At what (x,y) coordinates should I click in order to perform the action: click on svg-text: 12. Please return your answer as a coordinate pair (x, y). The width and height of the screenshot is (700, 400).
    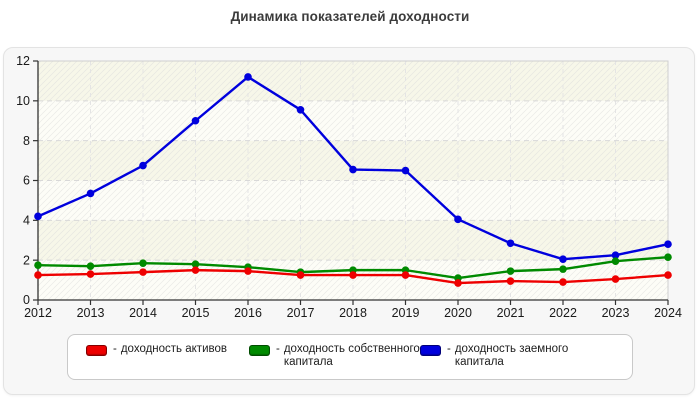
    Looking at the image, I should click on (23, 61).